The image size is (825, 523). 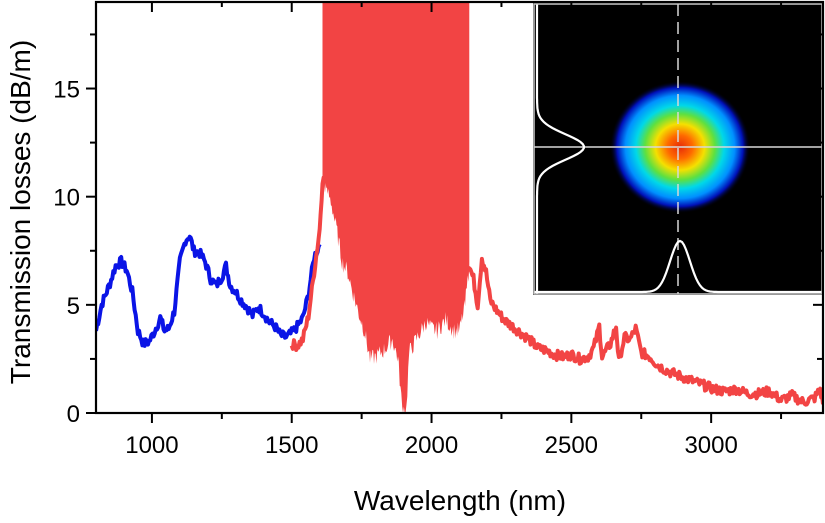 What do you see at coordinates (209, 291) in the screenshot?
I see `series-blue-spectrum` at bounding box center [209, 291].